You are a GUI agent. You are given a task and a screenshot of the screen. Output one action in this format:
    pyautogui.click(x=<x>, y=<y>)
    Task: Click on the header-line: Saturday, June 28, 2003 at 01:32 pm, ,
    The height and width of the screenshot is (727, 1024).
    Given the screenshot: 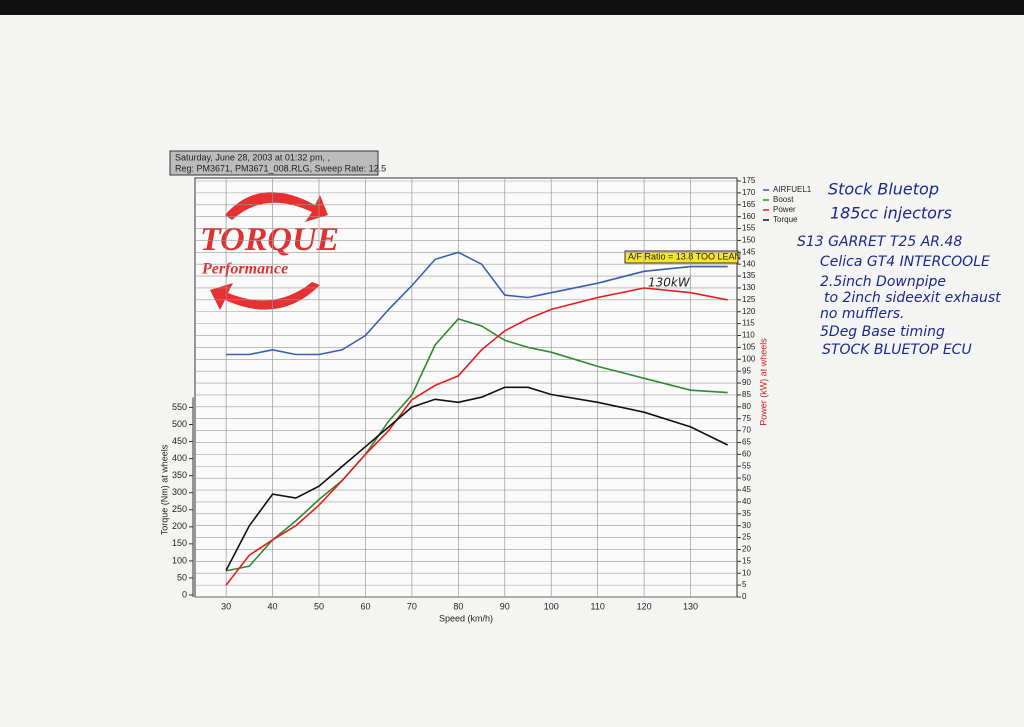 What is the action you would take?
    pyautogui.click(x=252, y=157)
    